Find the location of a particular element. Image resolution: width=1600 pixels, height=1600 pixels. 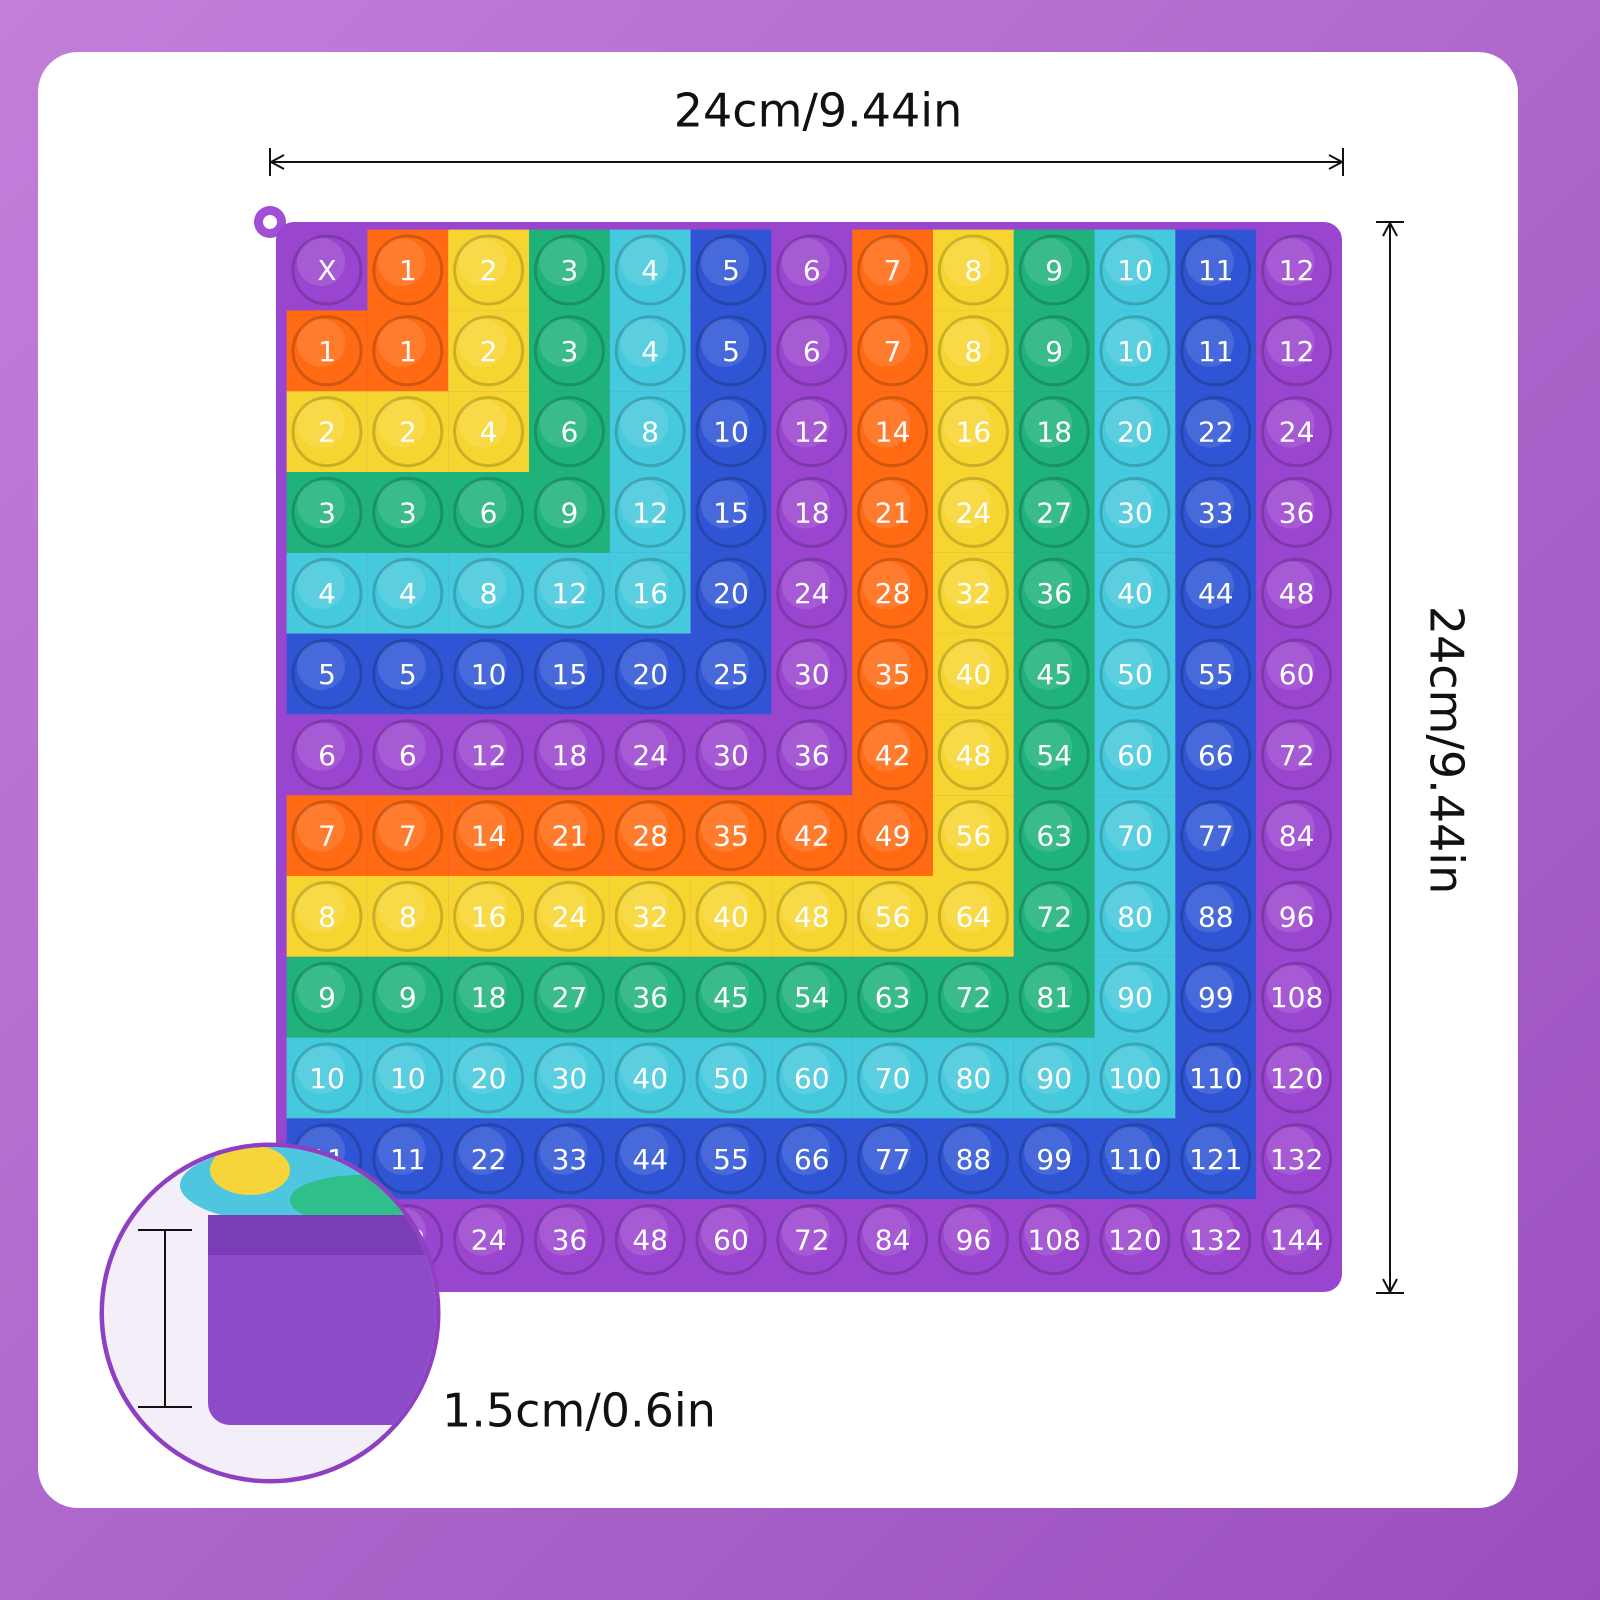

cell-number: 77 is located at coordinates (893, 1159).